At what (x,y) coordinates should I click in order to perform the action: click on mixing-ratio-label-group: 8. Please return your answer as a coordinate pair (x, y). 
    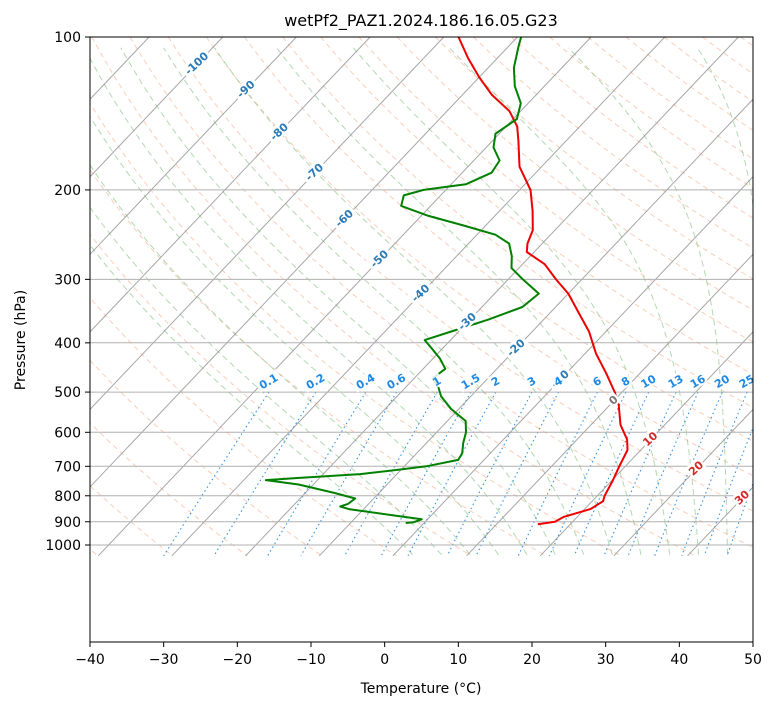
    Looking at the image, I should click on (625, 381).